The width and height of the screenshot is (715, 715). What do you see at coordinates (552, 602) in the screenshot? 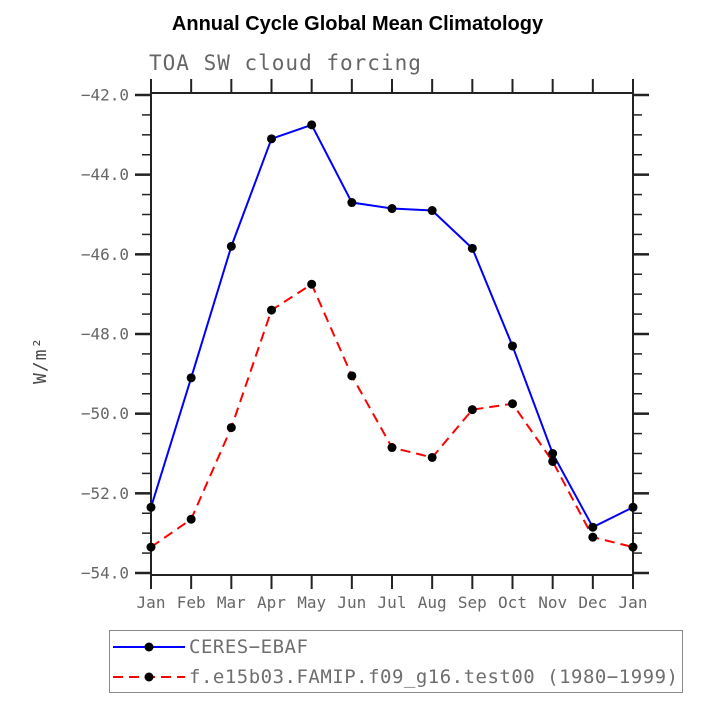
I see `x-tick-label: Nov` at bounding box center [552, 602].